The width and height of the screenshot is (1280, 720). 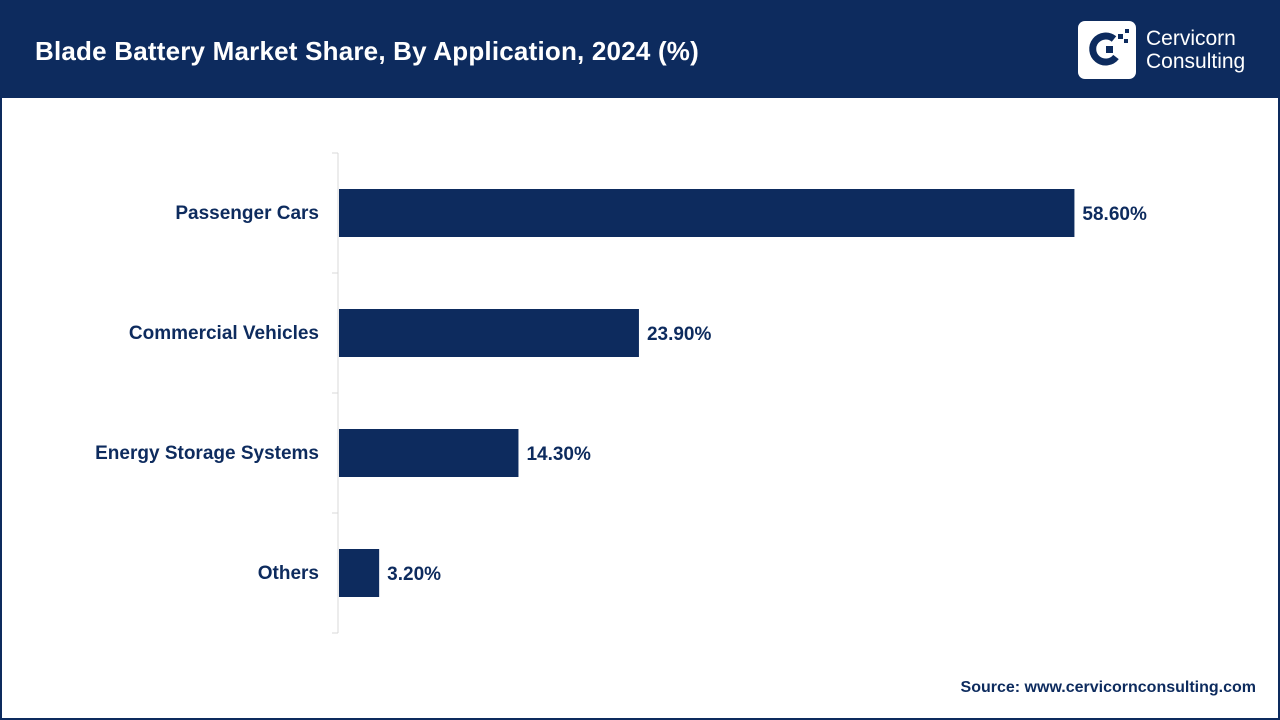 What do you see at coordinates (224, 333) in the screenshot?
I see `category-label: Commercial Vehicles` at bounding box center [224, 333].